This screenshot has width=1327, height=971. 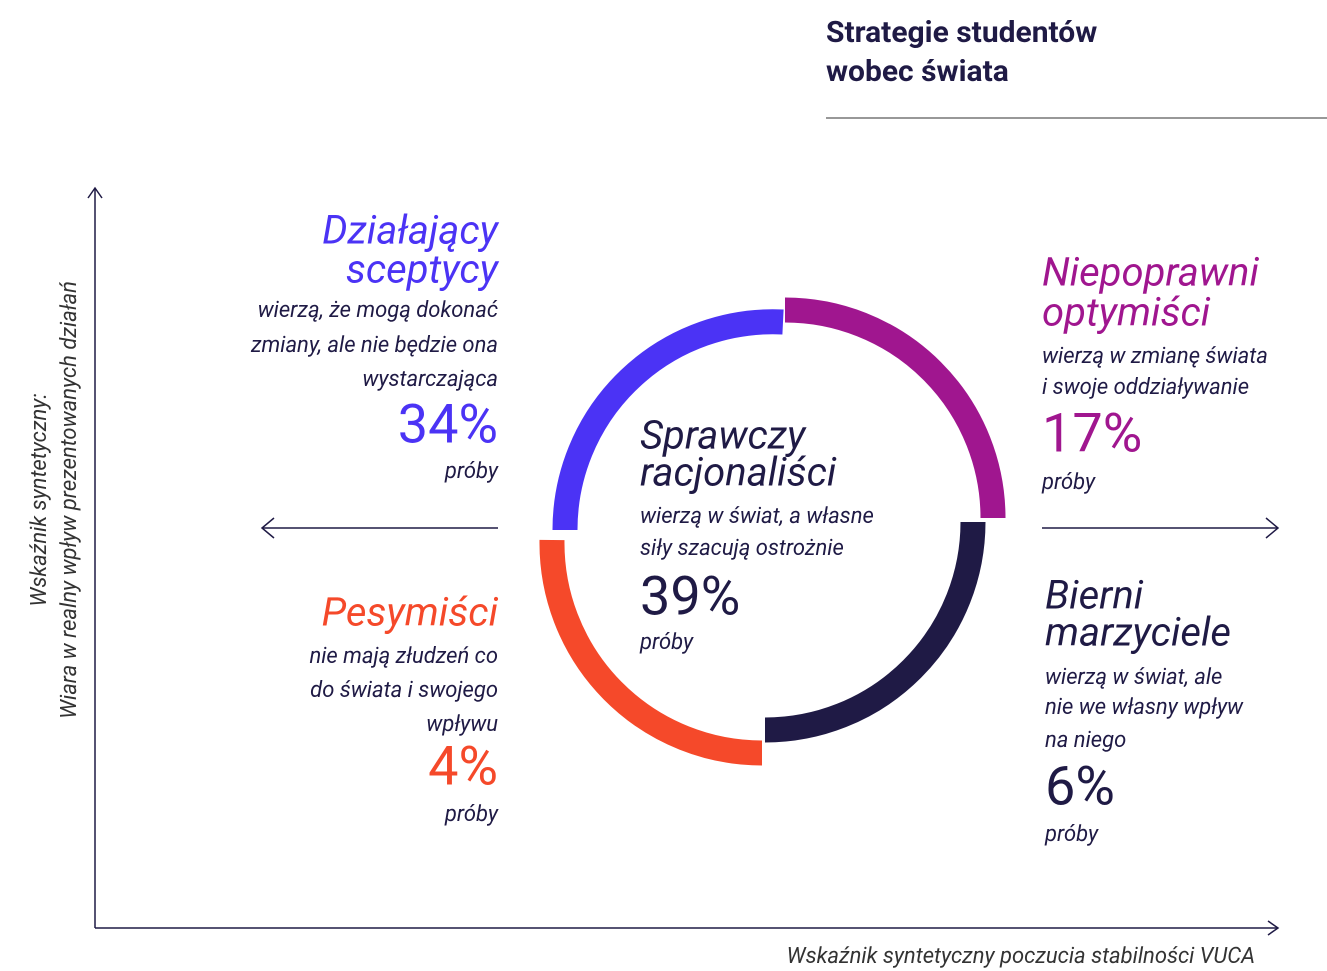 What do you see at coordinates (462, 724) in the screenshot?
I see `group-description: wpływu` at bounding box center [462, 724].